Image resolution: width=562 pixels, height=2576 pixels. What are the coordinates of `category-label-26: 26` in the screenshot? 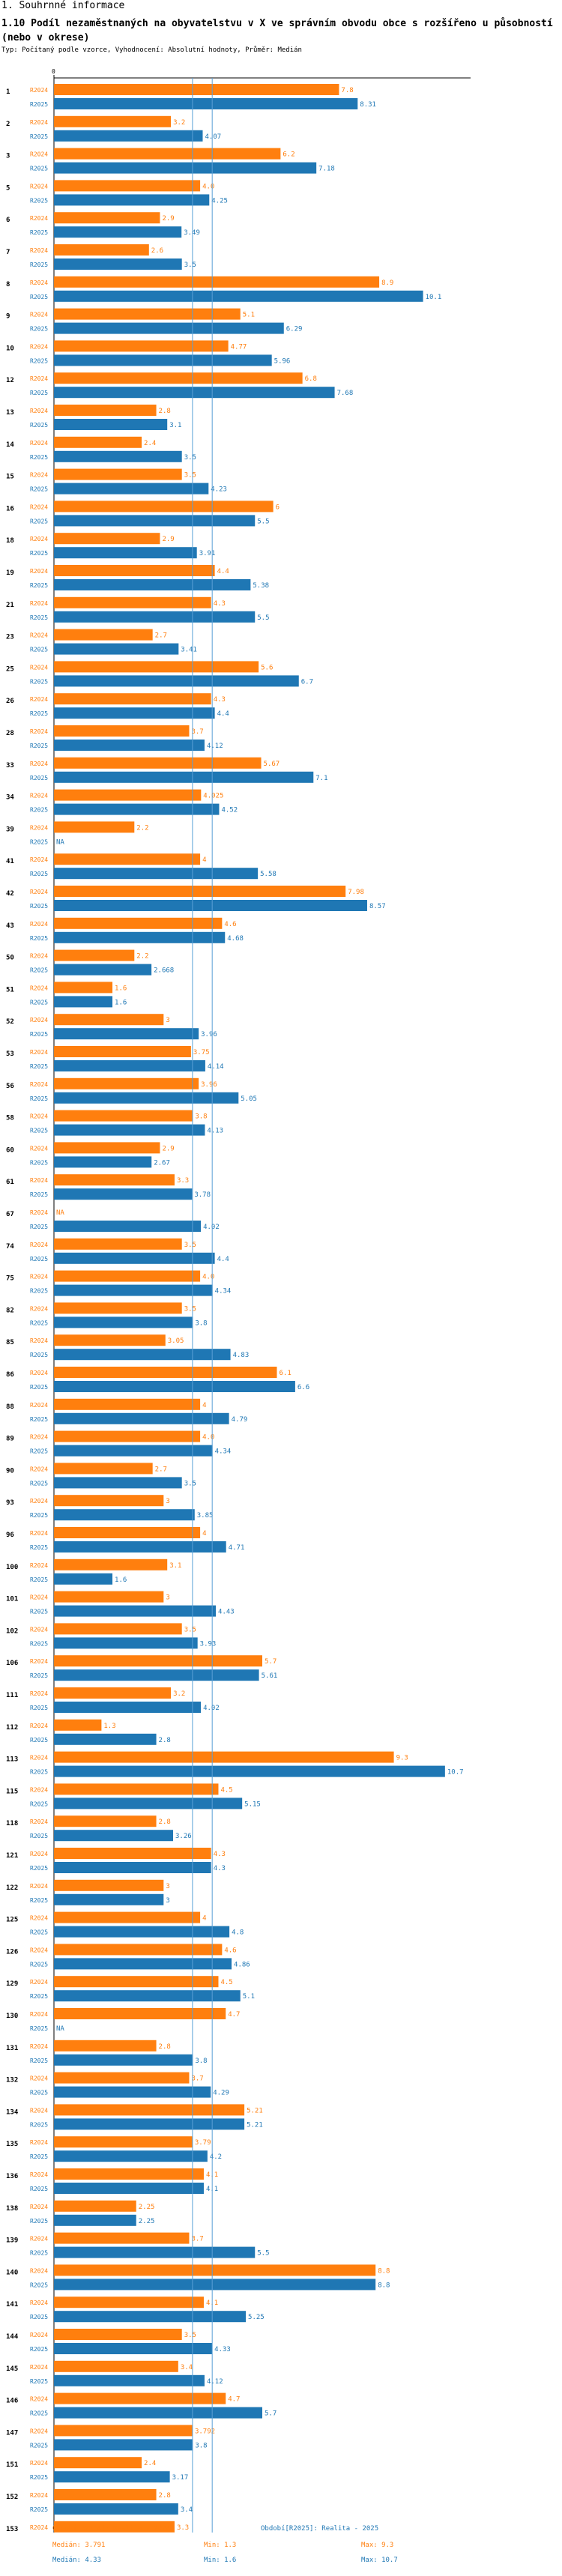 It's located at (10, 701).